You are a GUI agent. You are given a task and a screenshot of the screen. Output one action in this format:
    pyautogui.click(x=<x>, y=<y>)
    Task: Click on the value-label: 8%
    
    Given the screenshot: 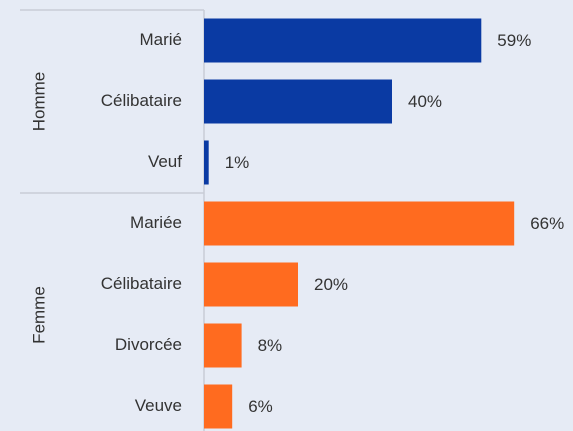 What is the action you would take?
    pyautogui.click(x=270, y=345)
    